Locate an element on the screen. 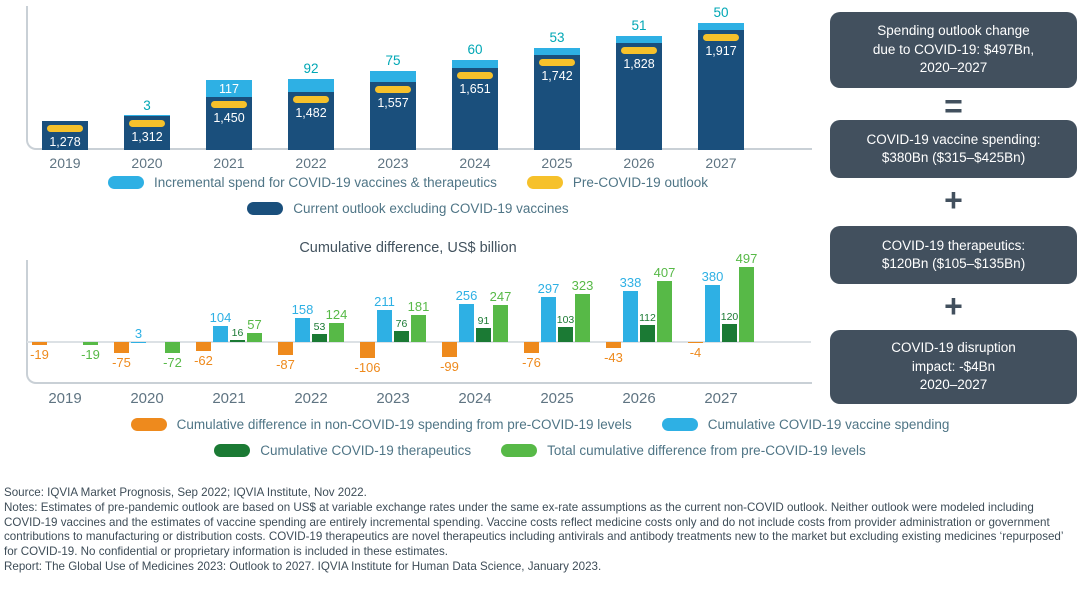 The height and width of the screenshot is (609, 1080). bar-value-label: 380 is located at coordinates (712, 276).